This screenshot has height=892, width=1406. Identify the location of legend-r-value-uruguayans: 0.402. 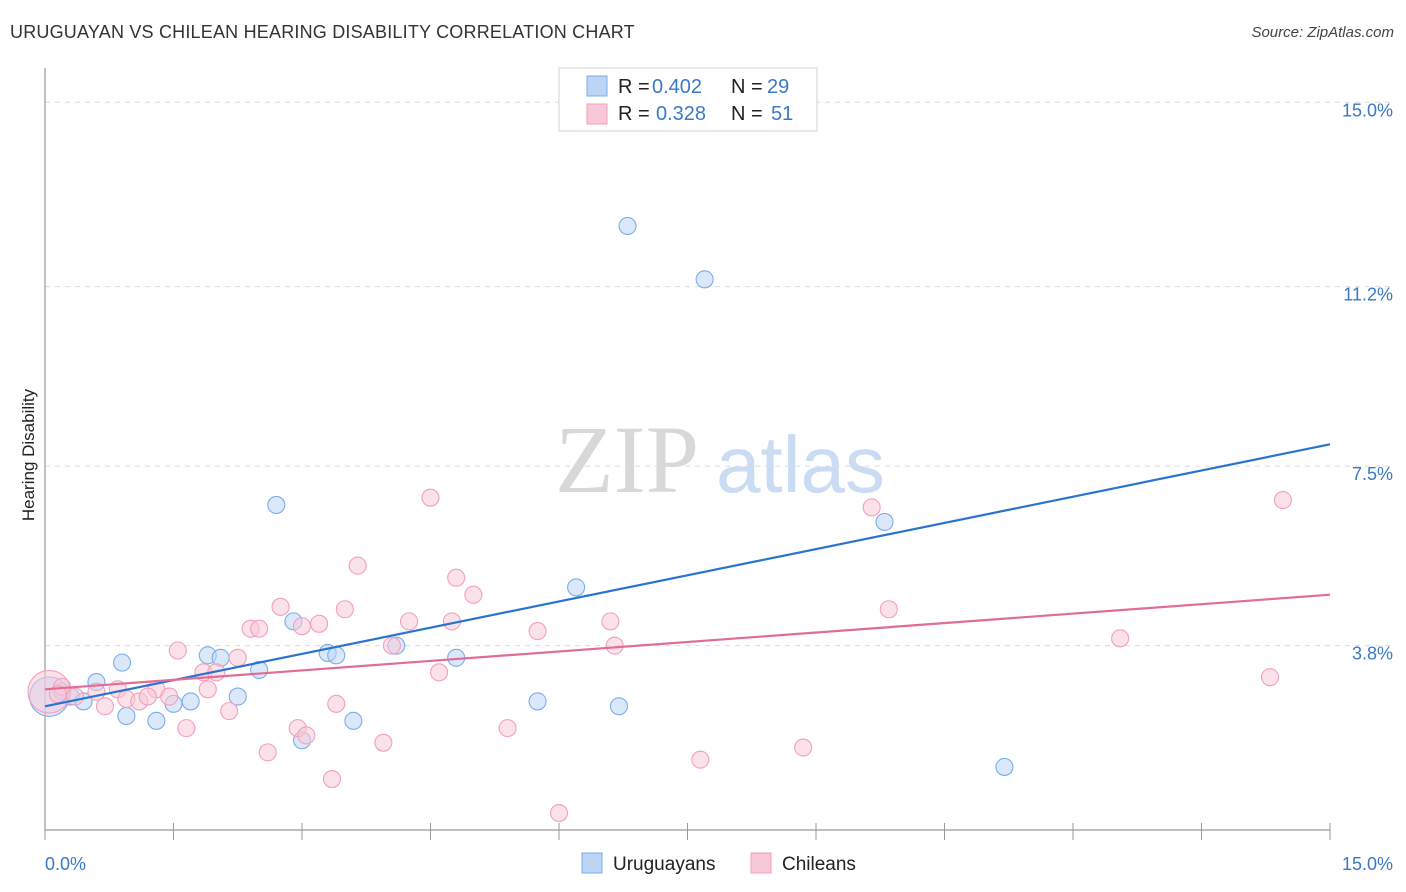
(677, 87).